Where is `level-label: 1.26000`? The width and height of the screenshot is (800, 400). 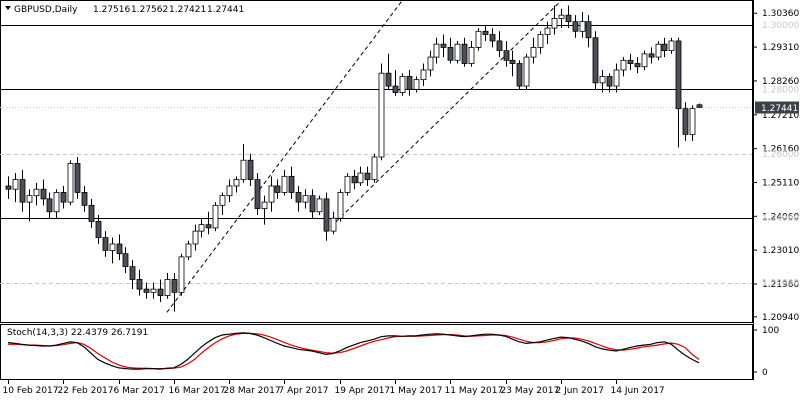
level-label: 1.26000 is located at coordinates (780, 155).